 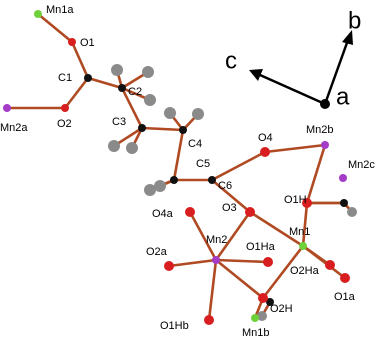 What do you see at coordinates (157, 252) in the screenshot?
I see `atom-label: O2a` at bounding box center [157, 252].